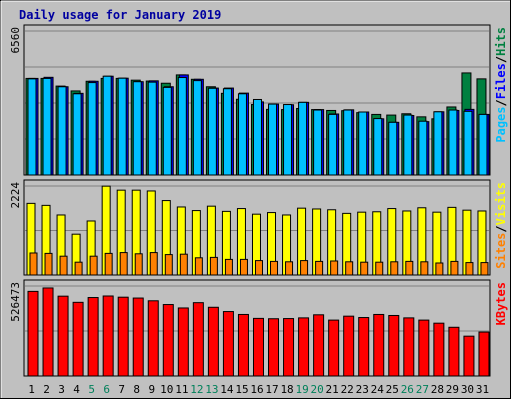 The image size is (512, 405). What do you see at coordinates (61, 389) in the screenshot?
I see `x-tick-label: 3` at bounding box center [61, 389].